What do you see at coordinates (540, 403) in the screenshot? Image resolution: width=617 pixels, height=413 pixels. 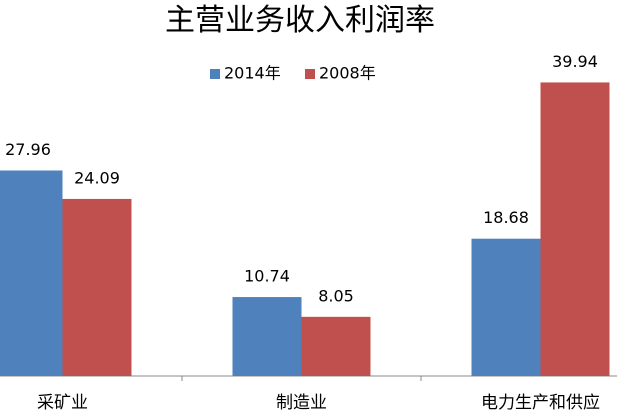 I see `x-tick-label: 电力生产和供应` at bounding box center [540, 403].